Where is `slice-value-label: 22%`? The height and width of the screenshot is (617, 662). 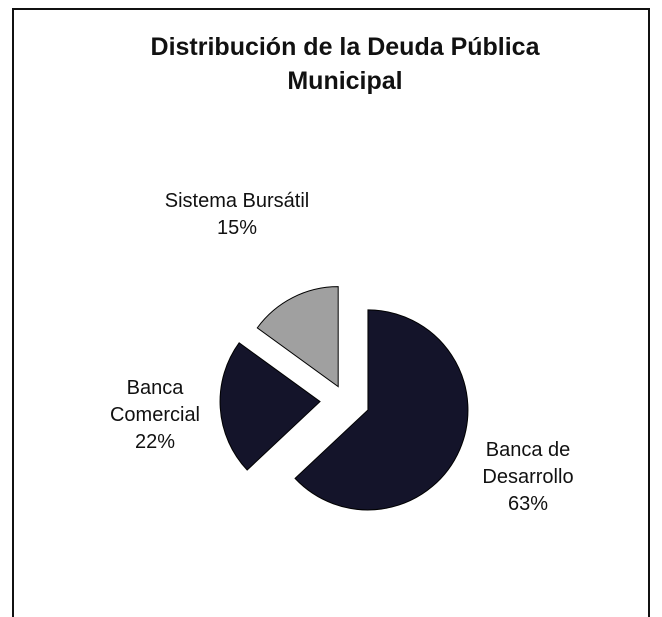
slice-value-label: 22% is located at coordinates (155, 442).